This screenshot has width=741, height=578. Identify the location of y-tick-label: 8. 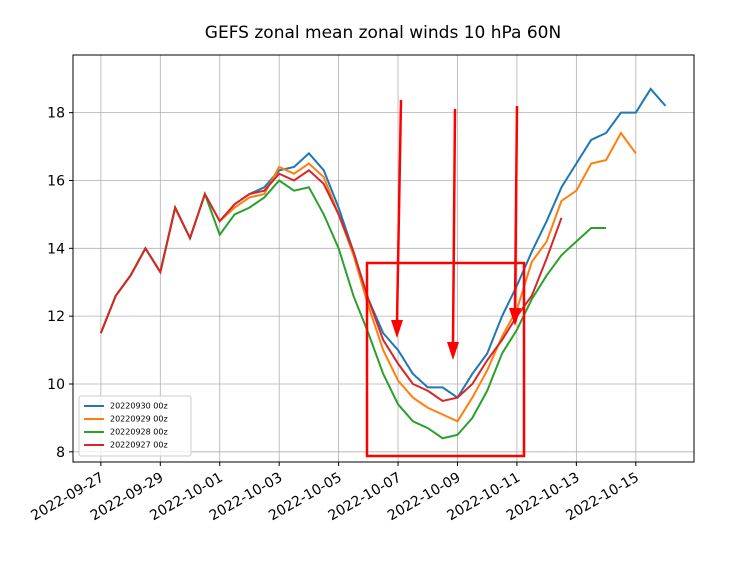
(60, 453).